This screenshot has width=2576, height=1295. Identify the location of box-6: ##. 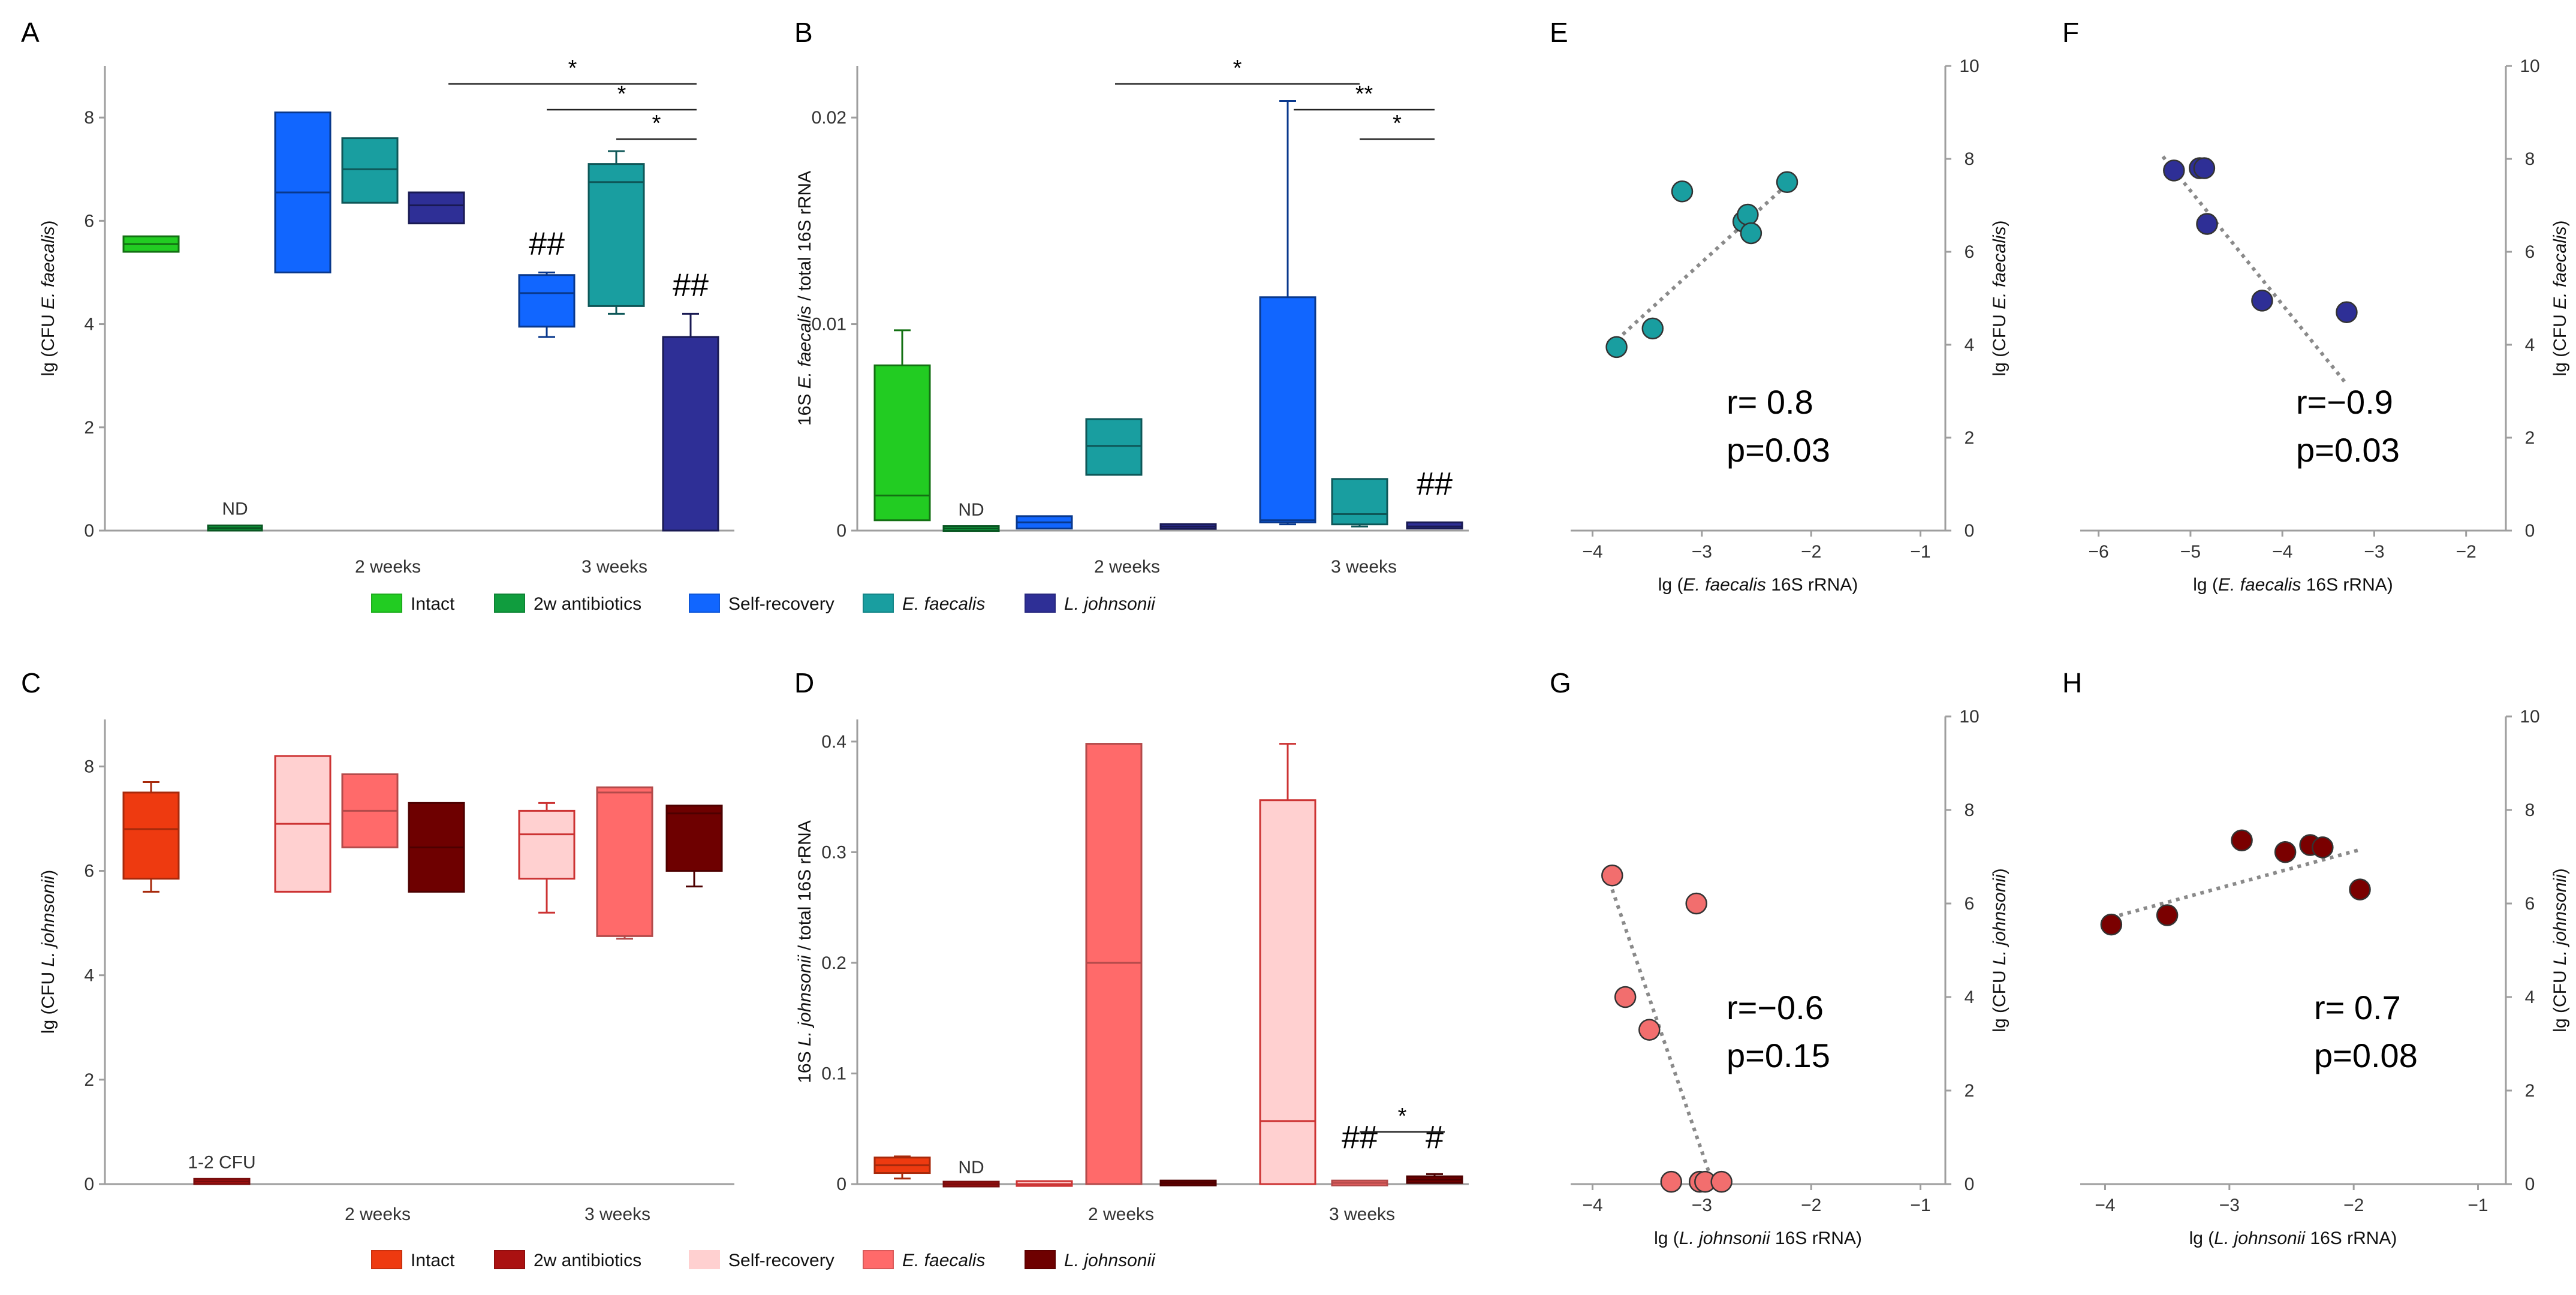
(1359, 1152).